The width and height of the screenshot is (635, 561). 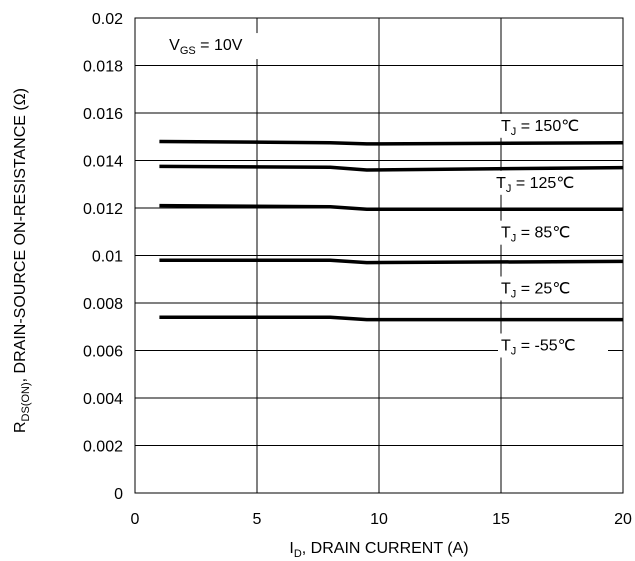 I want to click on x-tick-label: 10, so click(x=379, y=519).